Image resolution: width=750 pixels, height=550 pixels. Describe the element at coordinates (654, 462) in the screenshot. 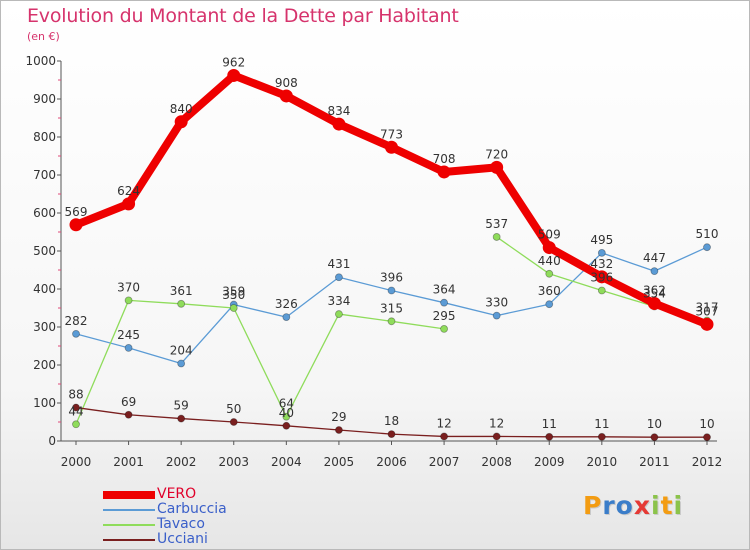

I see `x-tick-label: 2011` at that location.